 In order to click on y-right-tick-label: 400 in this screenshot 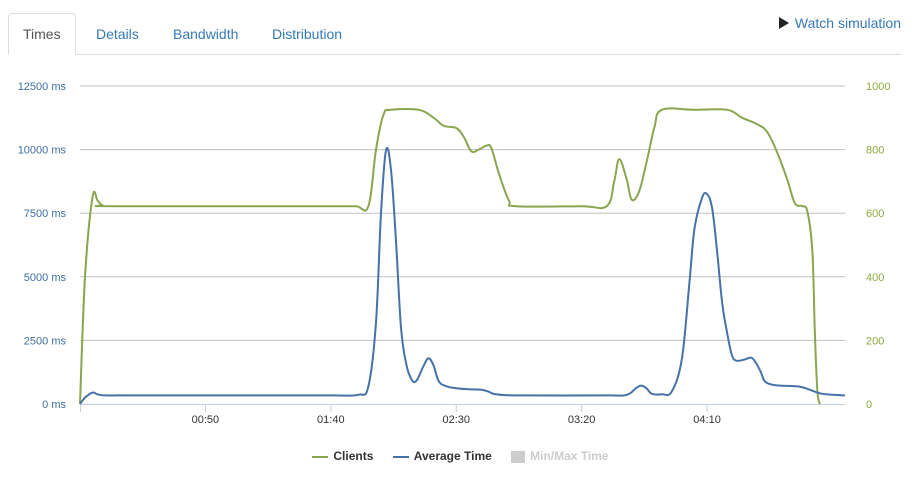, I will do `click(875, 278)`.